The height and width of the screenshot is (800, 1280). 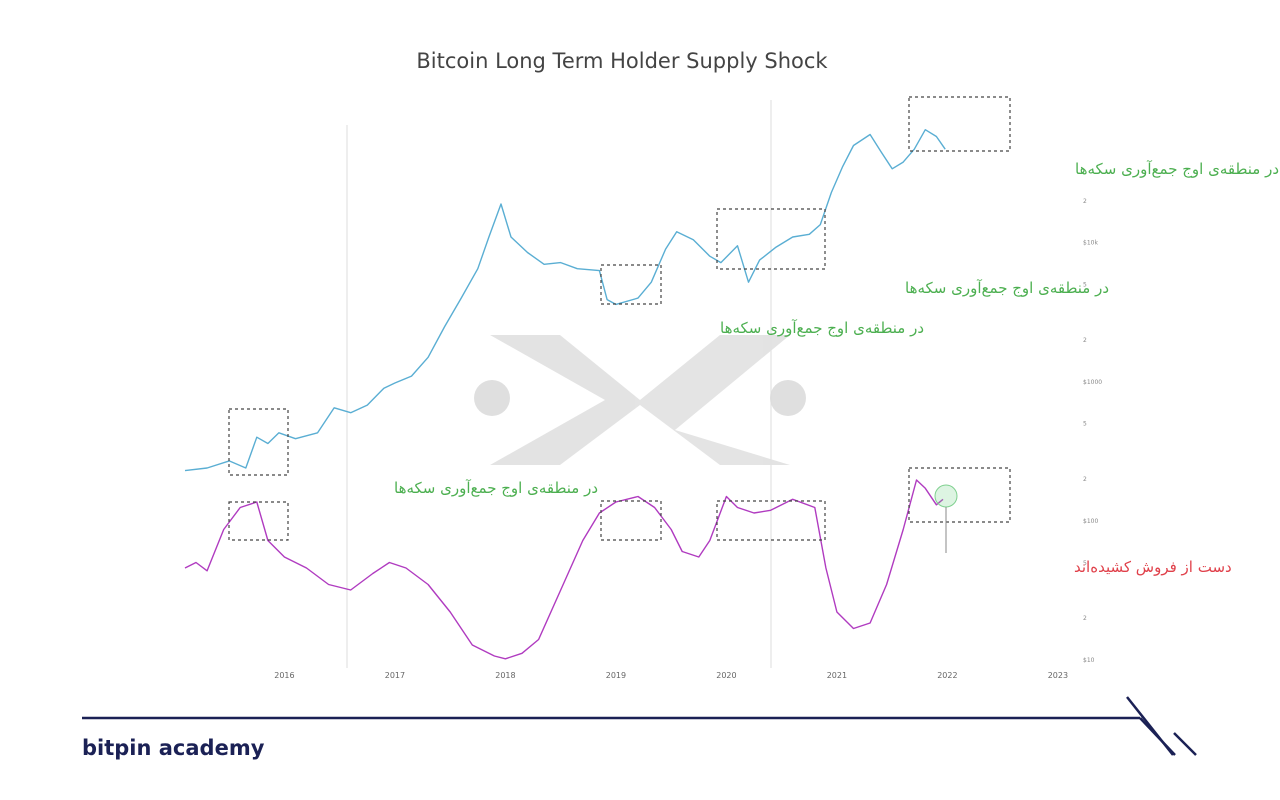 I want to click on x-tick-label-2: 2018, so click(x=505, y=675).